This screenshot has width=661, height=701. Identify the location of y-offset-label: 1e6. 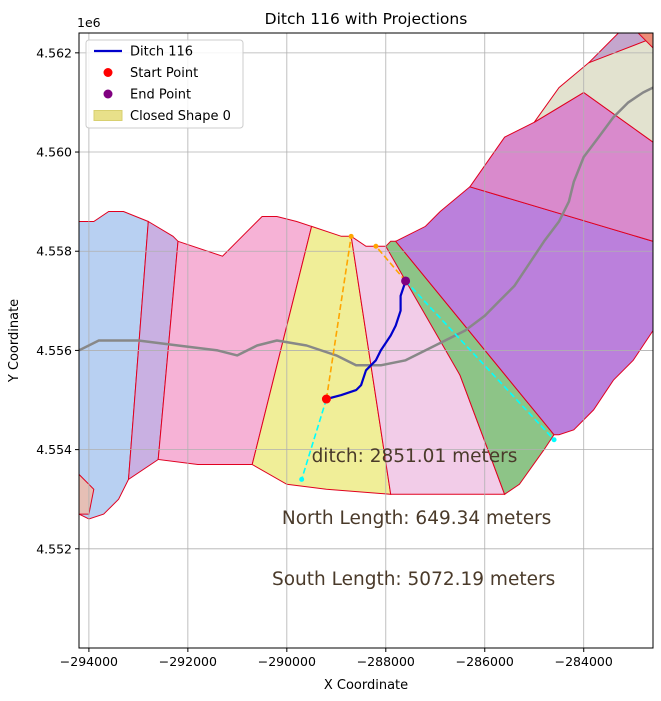
(89, 22).